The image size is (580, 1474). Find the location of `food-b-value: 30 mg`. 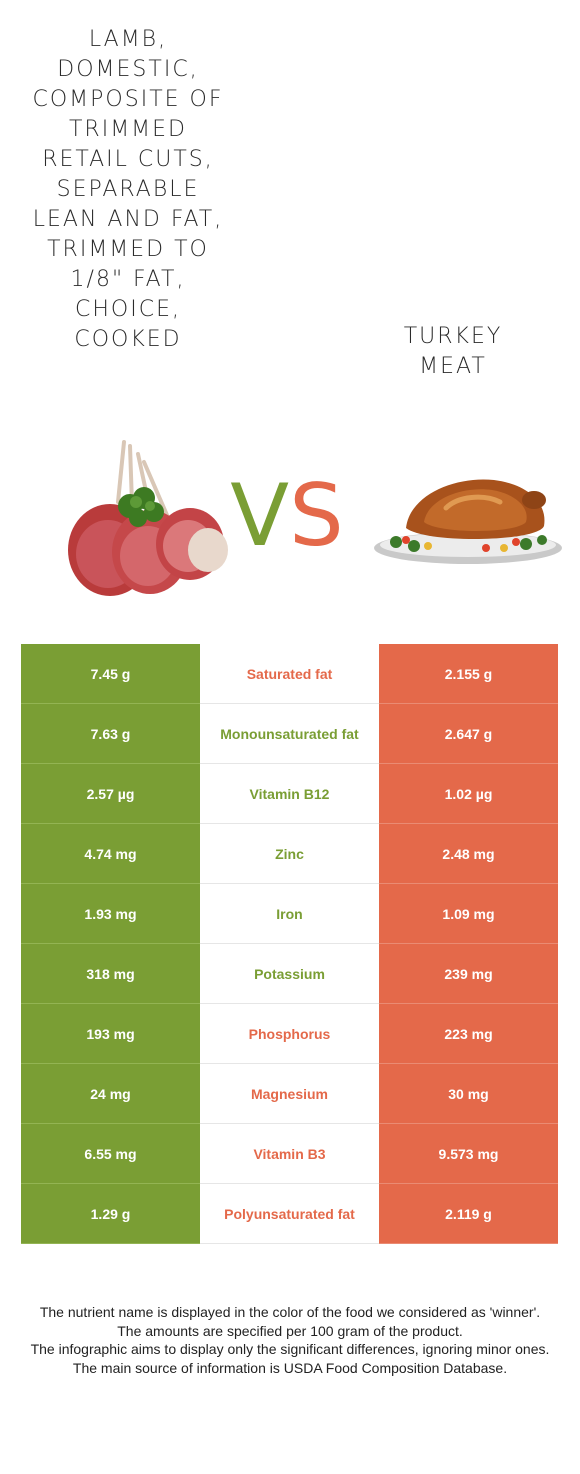

food-b-value: 30 mg is located at coordinates (468, 1094).